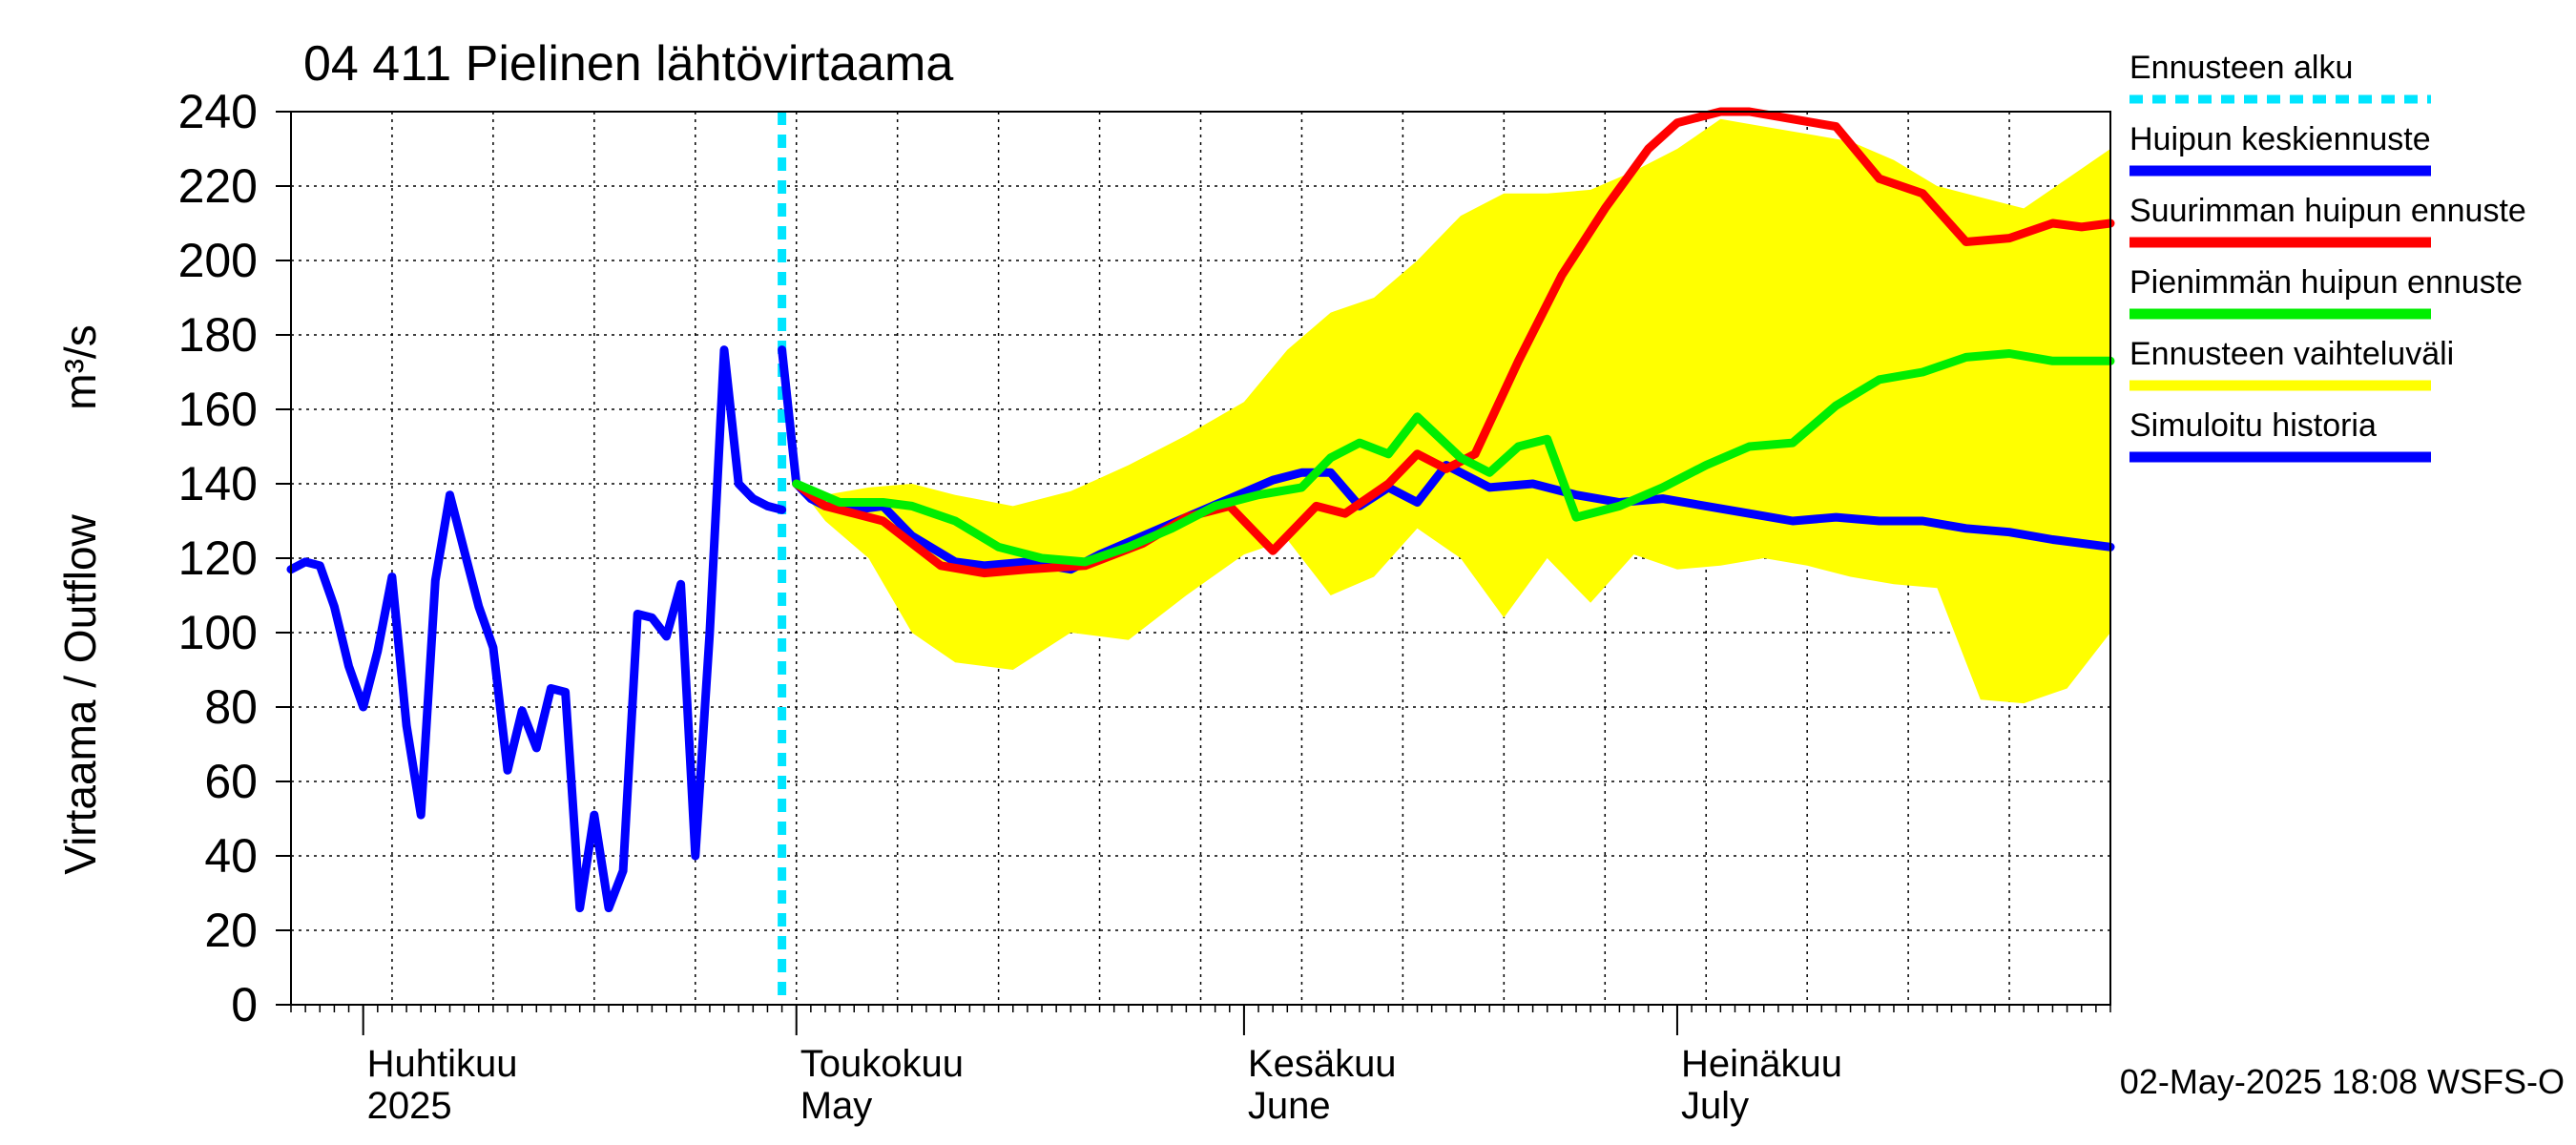  What do you see at coordinates (218, 260) in the screenshot?
I see `y-tick-label: 200` at bounding box center [218, 260].